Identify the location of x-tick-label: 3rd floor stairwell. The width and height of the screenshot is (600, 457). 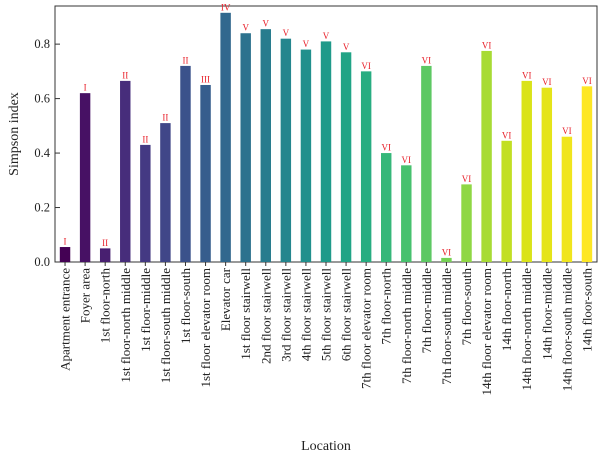
(285, 315).